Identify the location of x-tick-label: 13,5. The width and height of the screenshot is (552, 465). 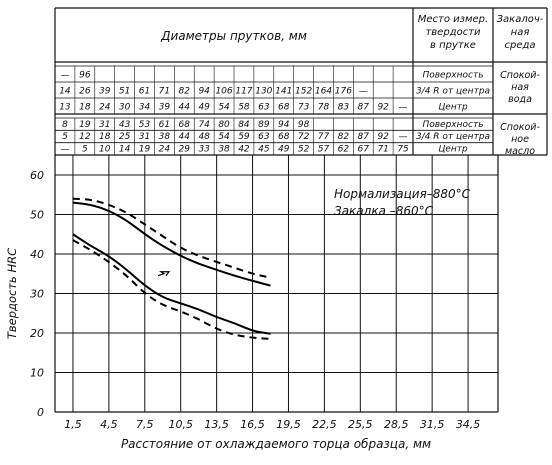
(216, 424).